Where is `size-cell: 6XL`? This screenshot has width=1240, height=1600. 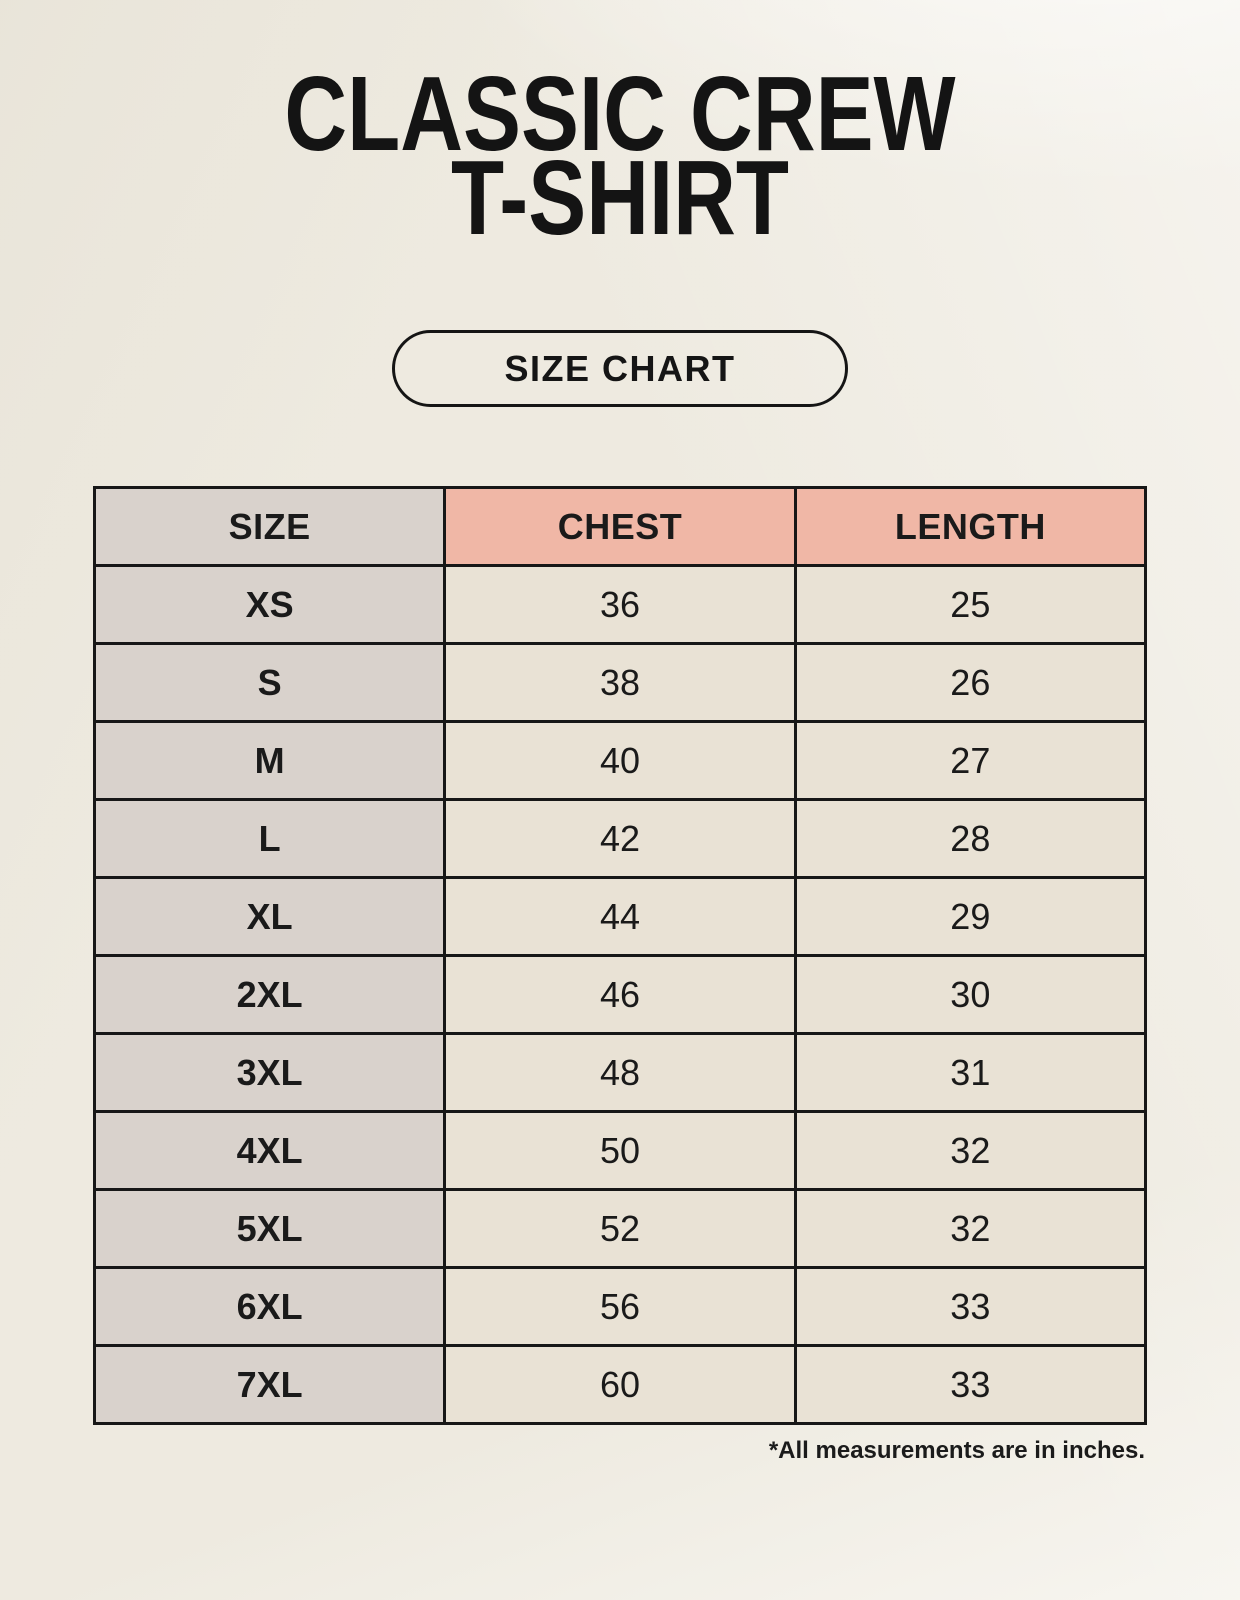
size-cell: 6XL is located at coordinates (269, 1306).